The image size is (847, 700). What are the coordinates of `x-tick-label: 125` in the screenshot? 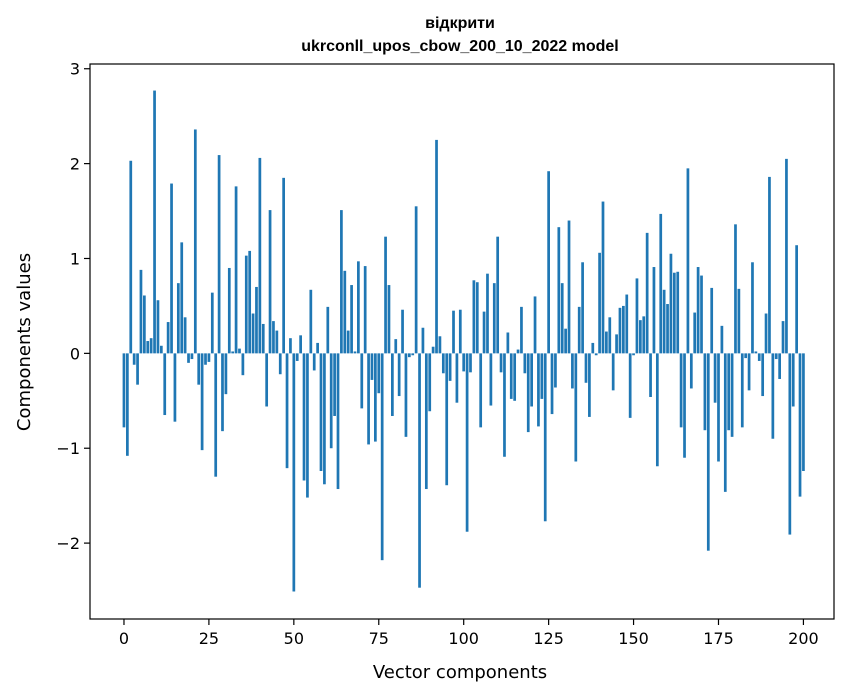 It's located at (548, 638).